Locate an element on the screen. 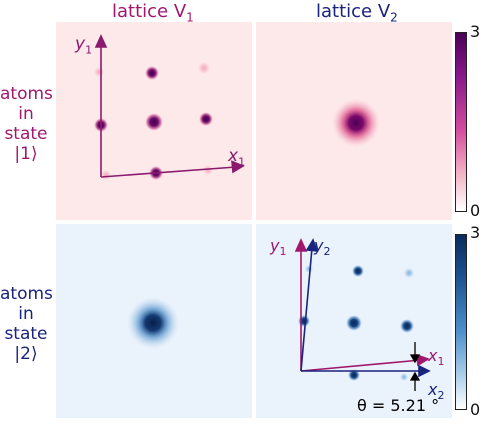 The image size is (485, 429). panel-state1-lattice1-graphic is located at coordinates (169, 107).